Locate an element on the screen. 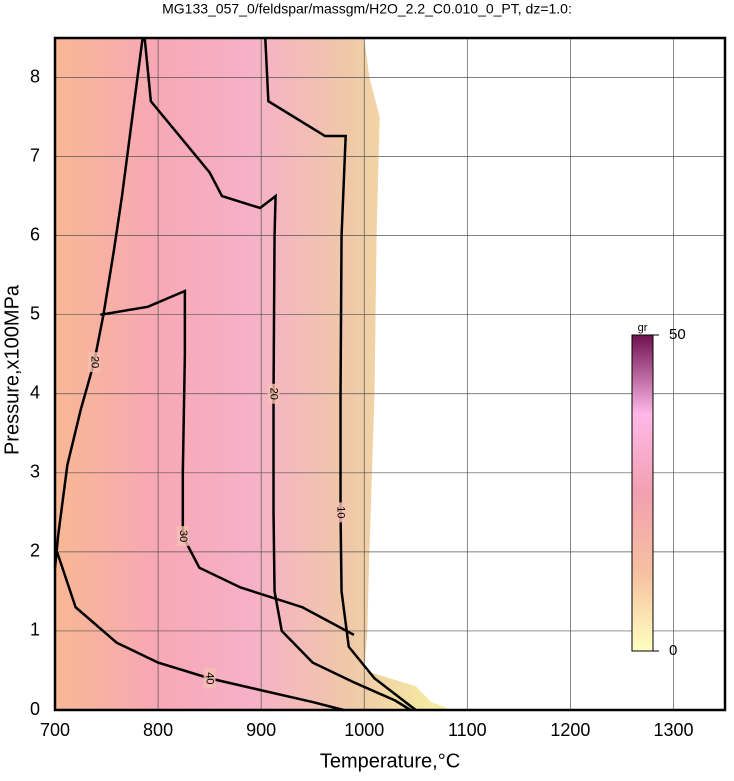  y-tick-label: 2 is located at coordinates (35, 551).